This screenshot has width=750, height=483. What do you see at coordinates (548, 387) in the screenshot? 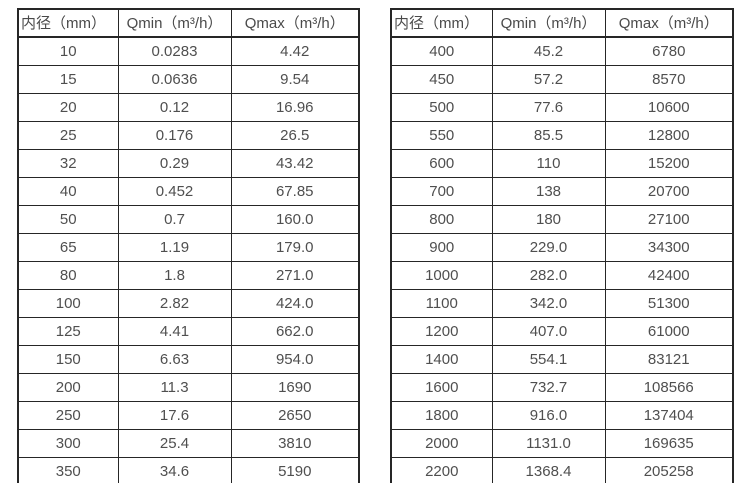
I see `table-cell-qmin: 732.7` at bounding box center [548, 387].